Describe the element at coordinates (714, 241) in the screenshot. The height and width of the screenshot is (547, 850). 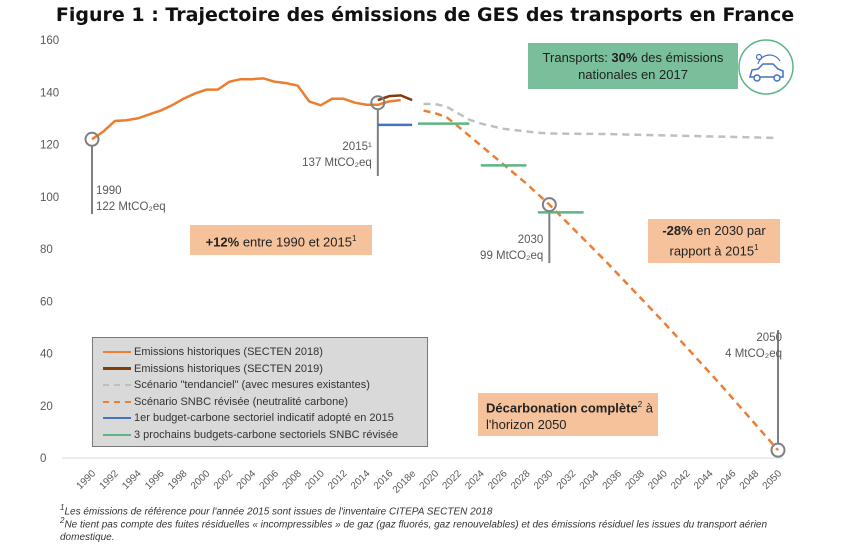
I see `decrease-callout: -28% en 2030 par rapport à 20151` at that location.